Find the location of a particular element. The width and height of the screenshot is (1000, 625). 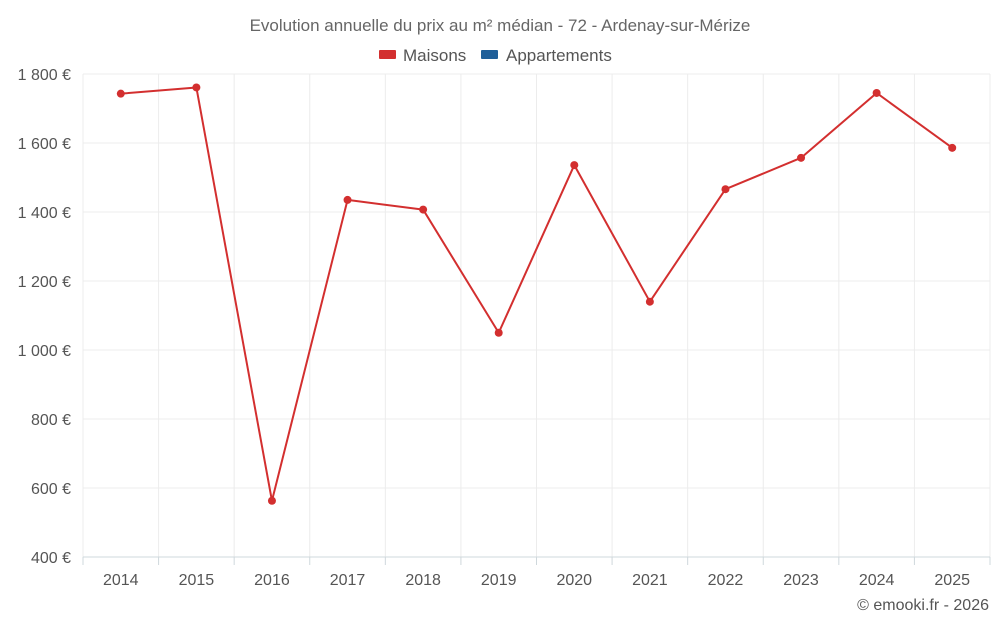

x-tick-label: 2021 is located at coordinates (650, 580).